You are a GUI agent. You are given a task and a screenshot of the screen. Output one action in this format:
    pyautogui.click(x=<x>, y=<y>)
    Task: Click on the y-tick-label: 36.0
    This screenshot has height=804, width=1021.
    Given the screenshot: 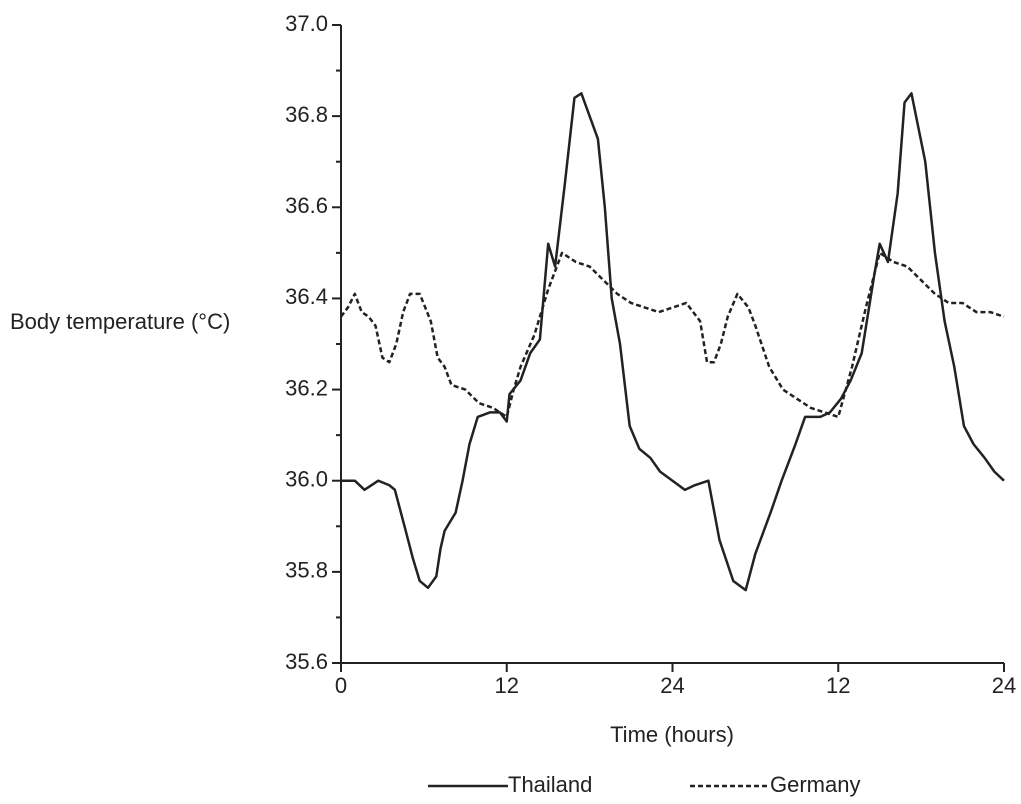 What is the action you would take?
    pyautogui.click(x=306, y=479)
    